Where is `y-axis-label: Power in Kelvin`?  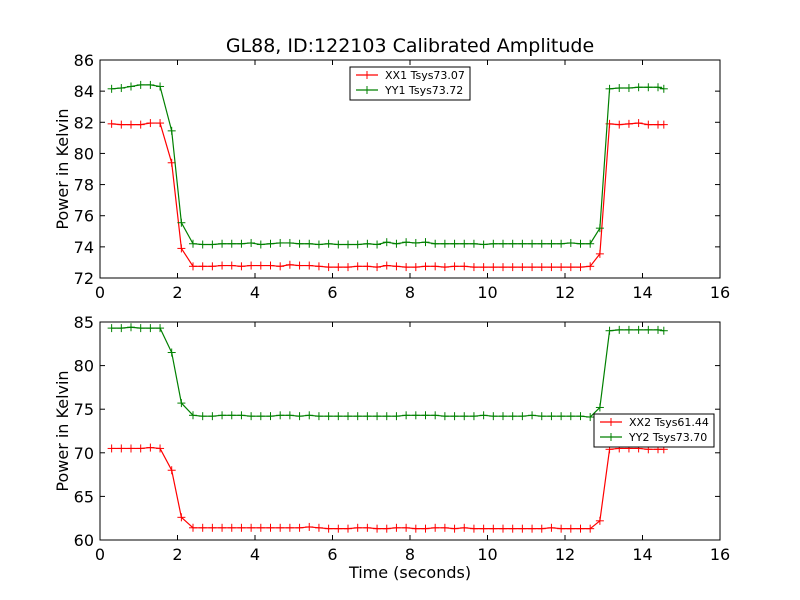
y-axis-label: Power in Kelvin is located at coordinates (62, 168).